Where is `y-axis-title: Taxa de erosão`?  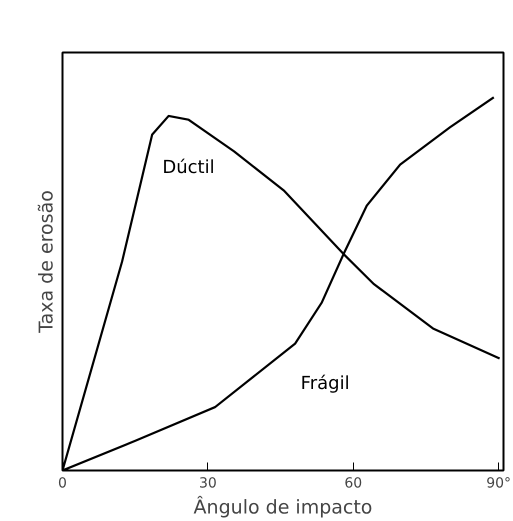
y-axis-title: Taxa de erosão is located at coordinates (47, 262).